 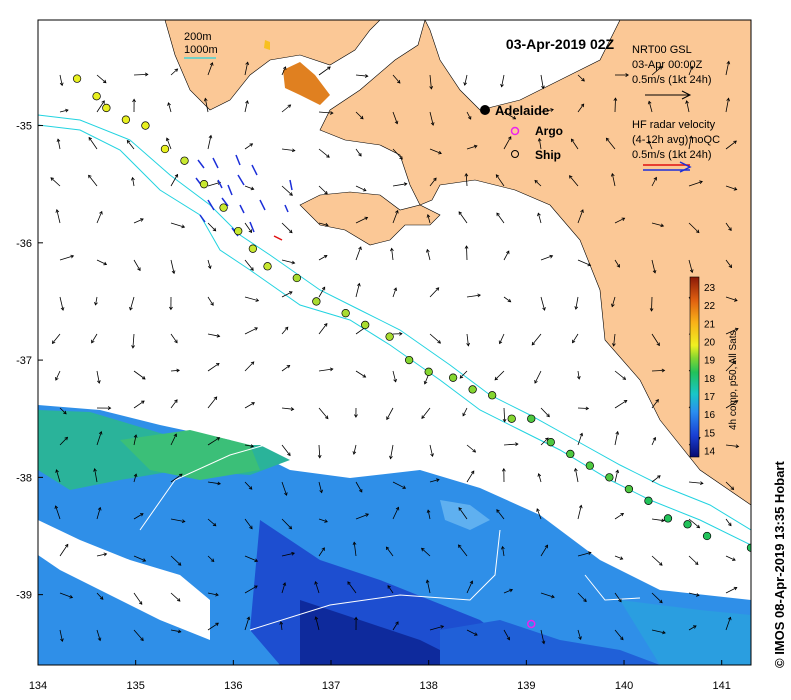 What do you see at coordinates (24, 361) in the screenshot?
I see `lat-tick-label: -37` at bounding box center [24, 361].